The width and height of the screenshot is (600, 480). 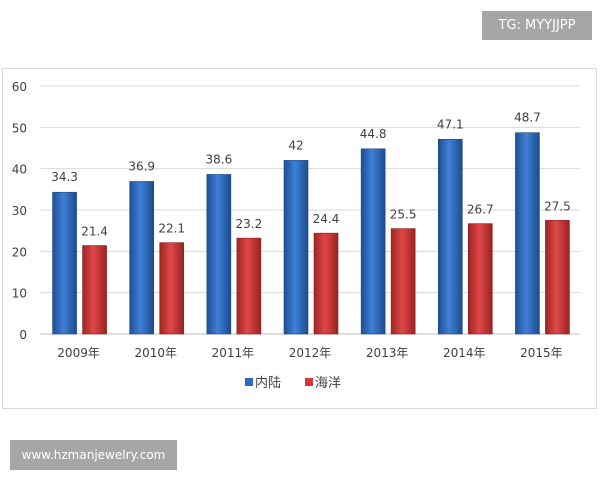 What do you see at coordinates (326, 219) in the screenshot?
I see `data-label: 24.4` at bounding box center [326, 219].